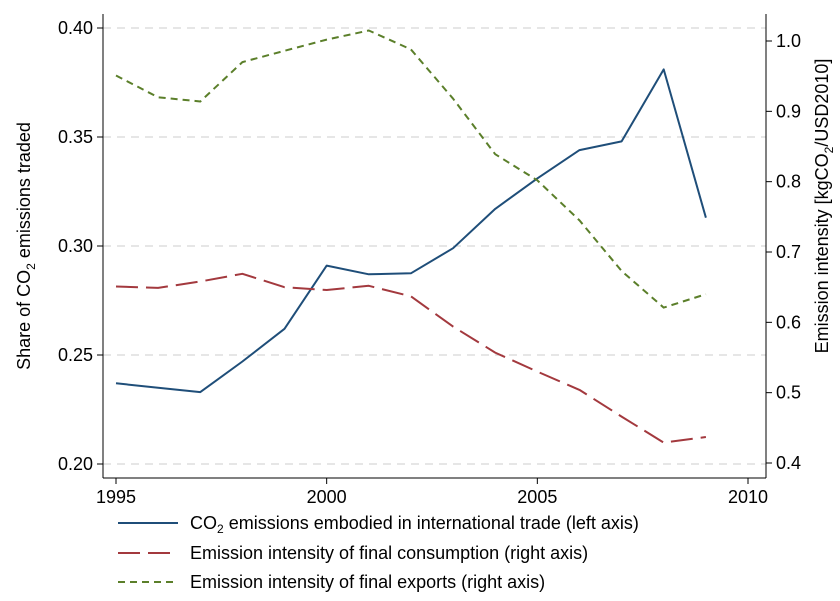 This screenshot has height=601, width=840. What do you see at coordinates (75, 355) in the screenshot?
I see `left-tick-label-1: 0.25` at bounding box center [75, 355].